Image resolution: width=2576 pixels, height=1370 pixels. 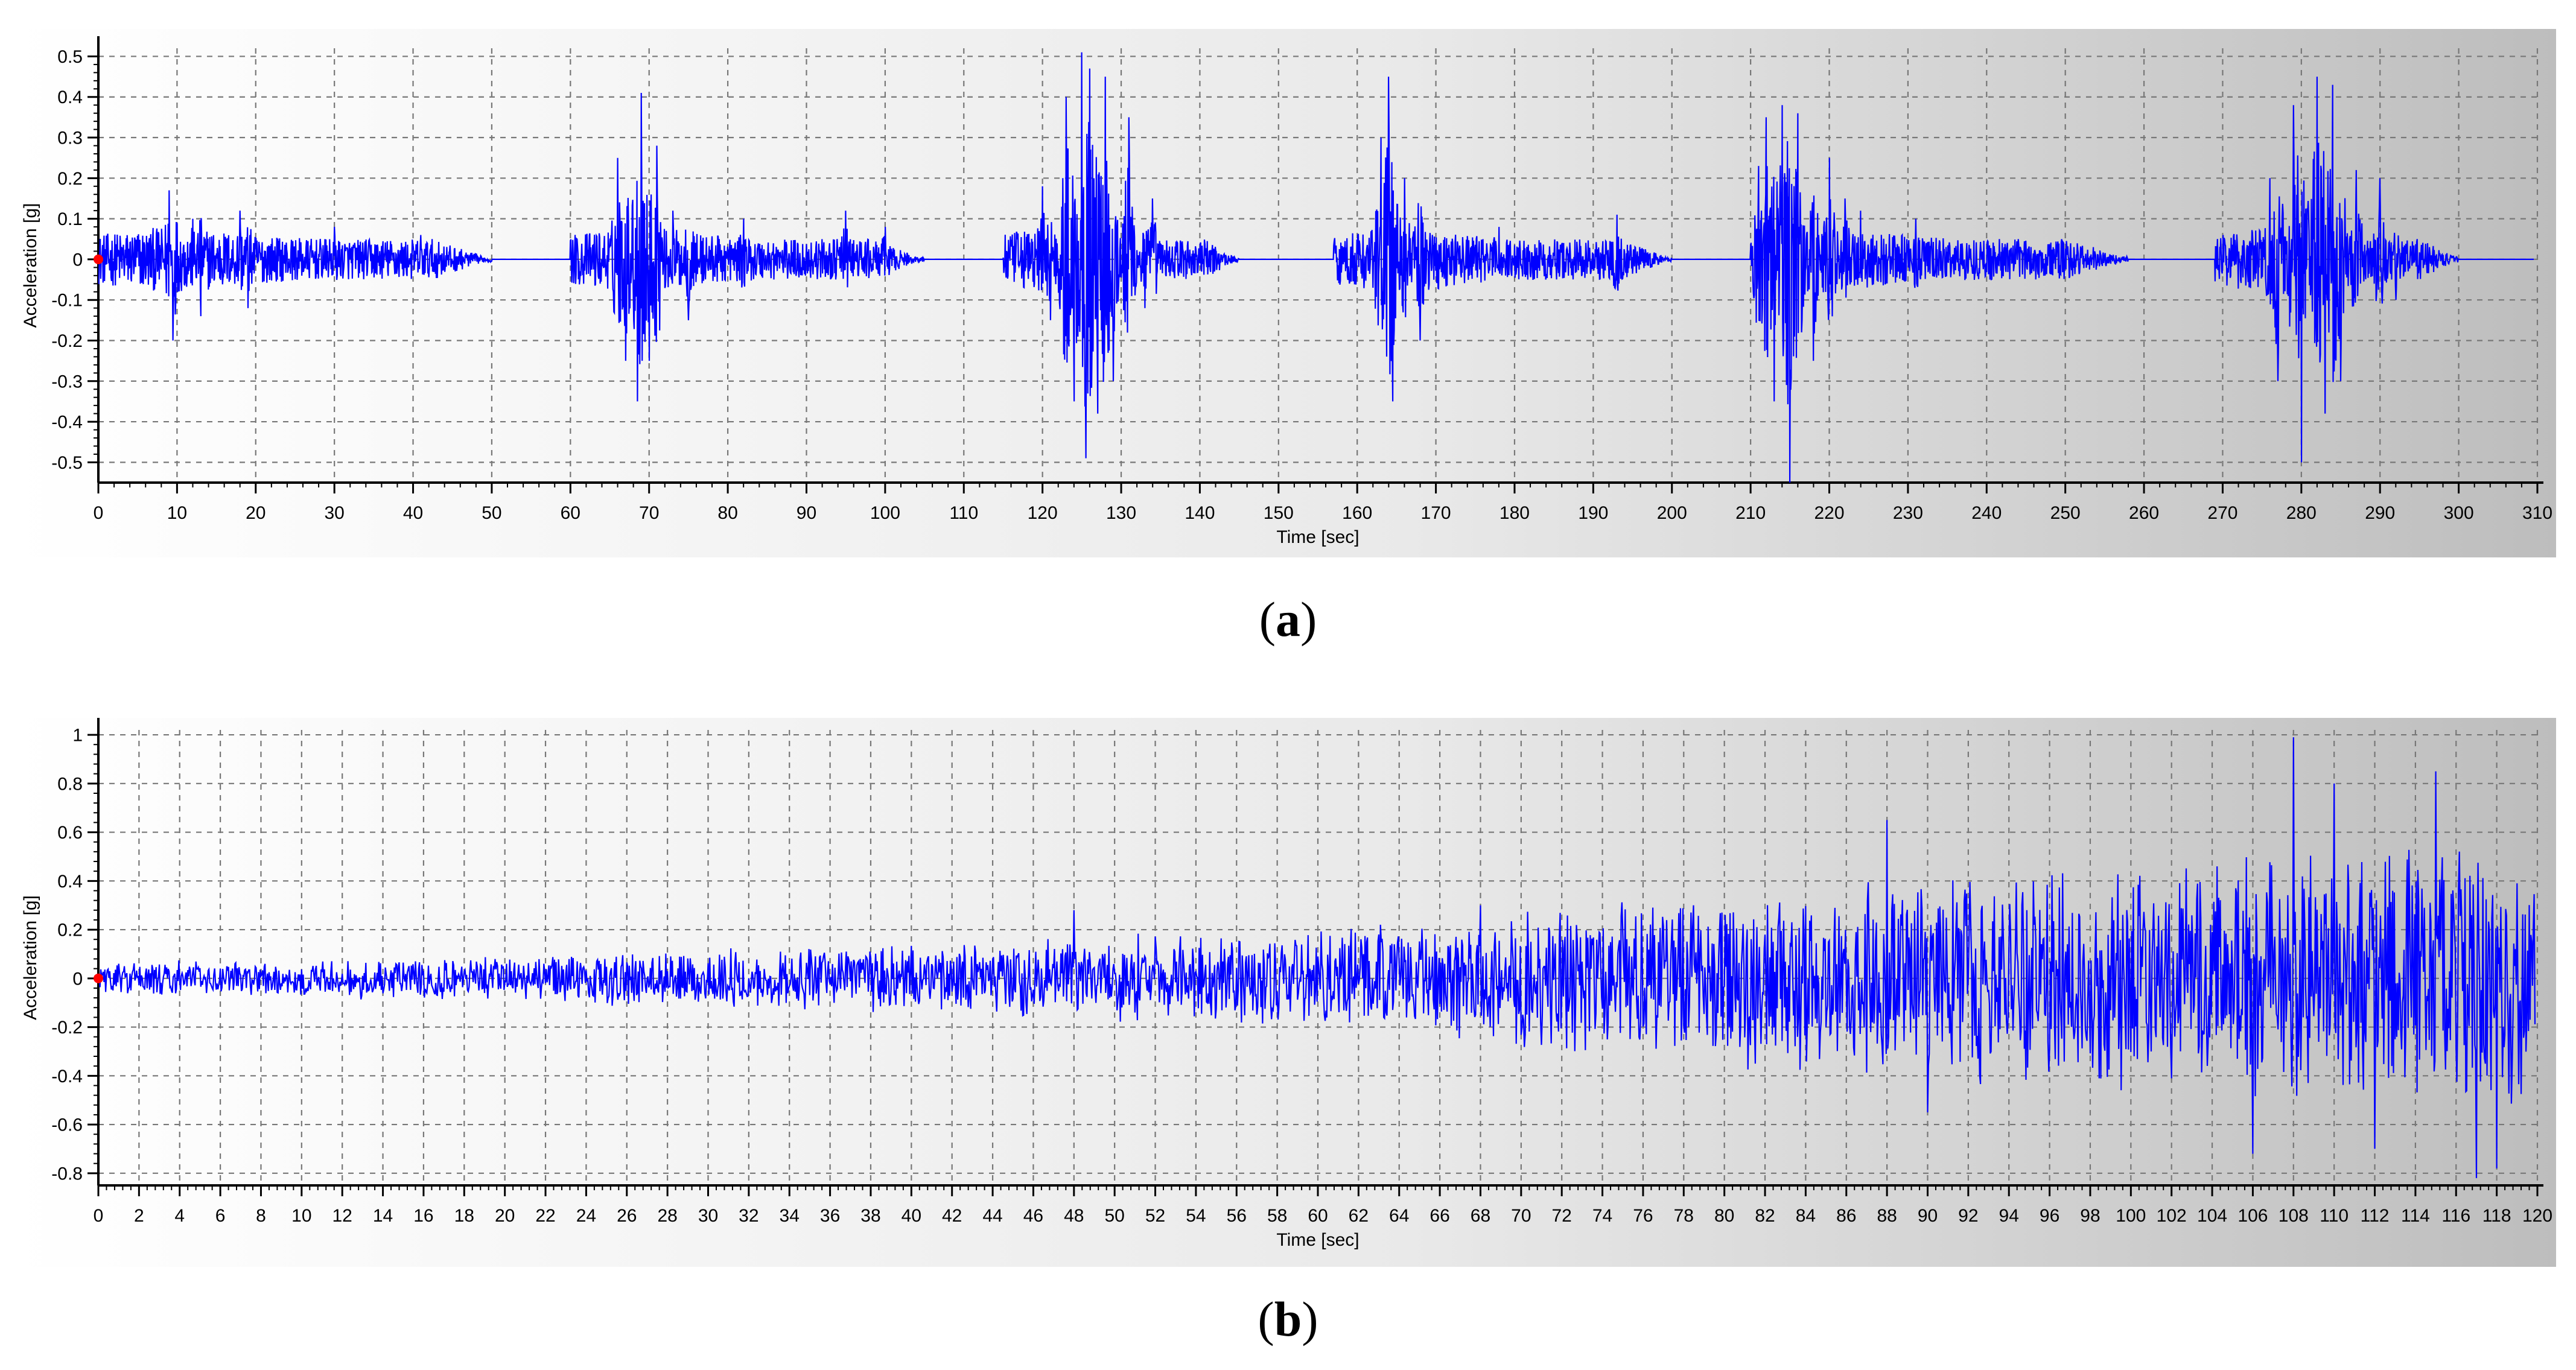 What do you see at coordinates (2496, 1216) in the screenshot?
I see `x-tick-label: 118` at bounding box center [2496, 1216].